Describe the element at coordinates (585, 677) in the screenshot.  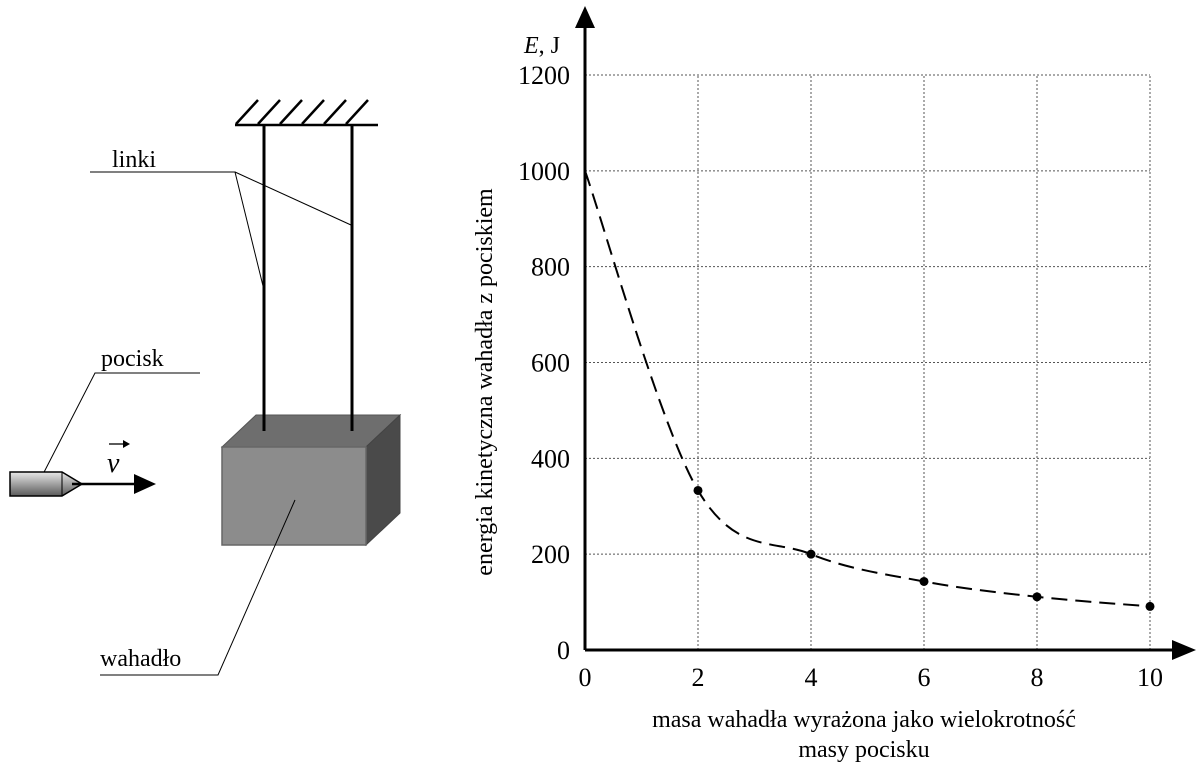
I see `x-tick-label: 0` at that location.